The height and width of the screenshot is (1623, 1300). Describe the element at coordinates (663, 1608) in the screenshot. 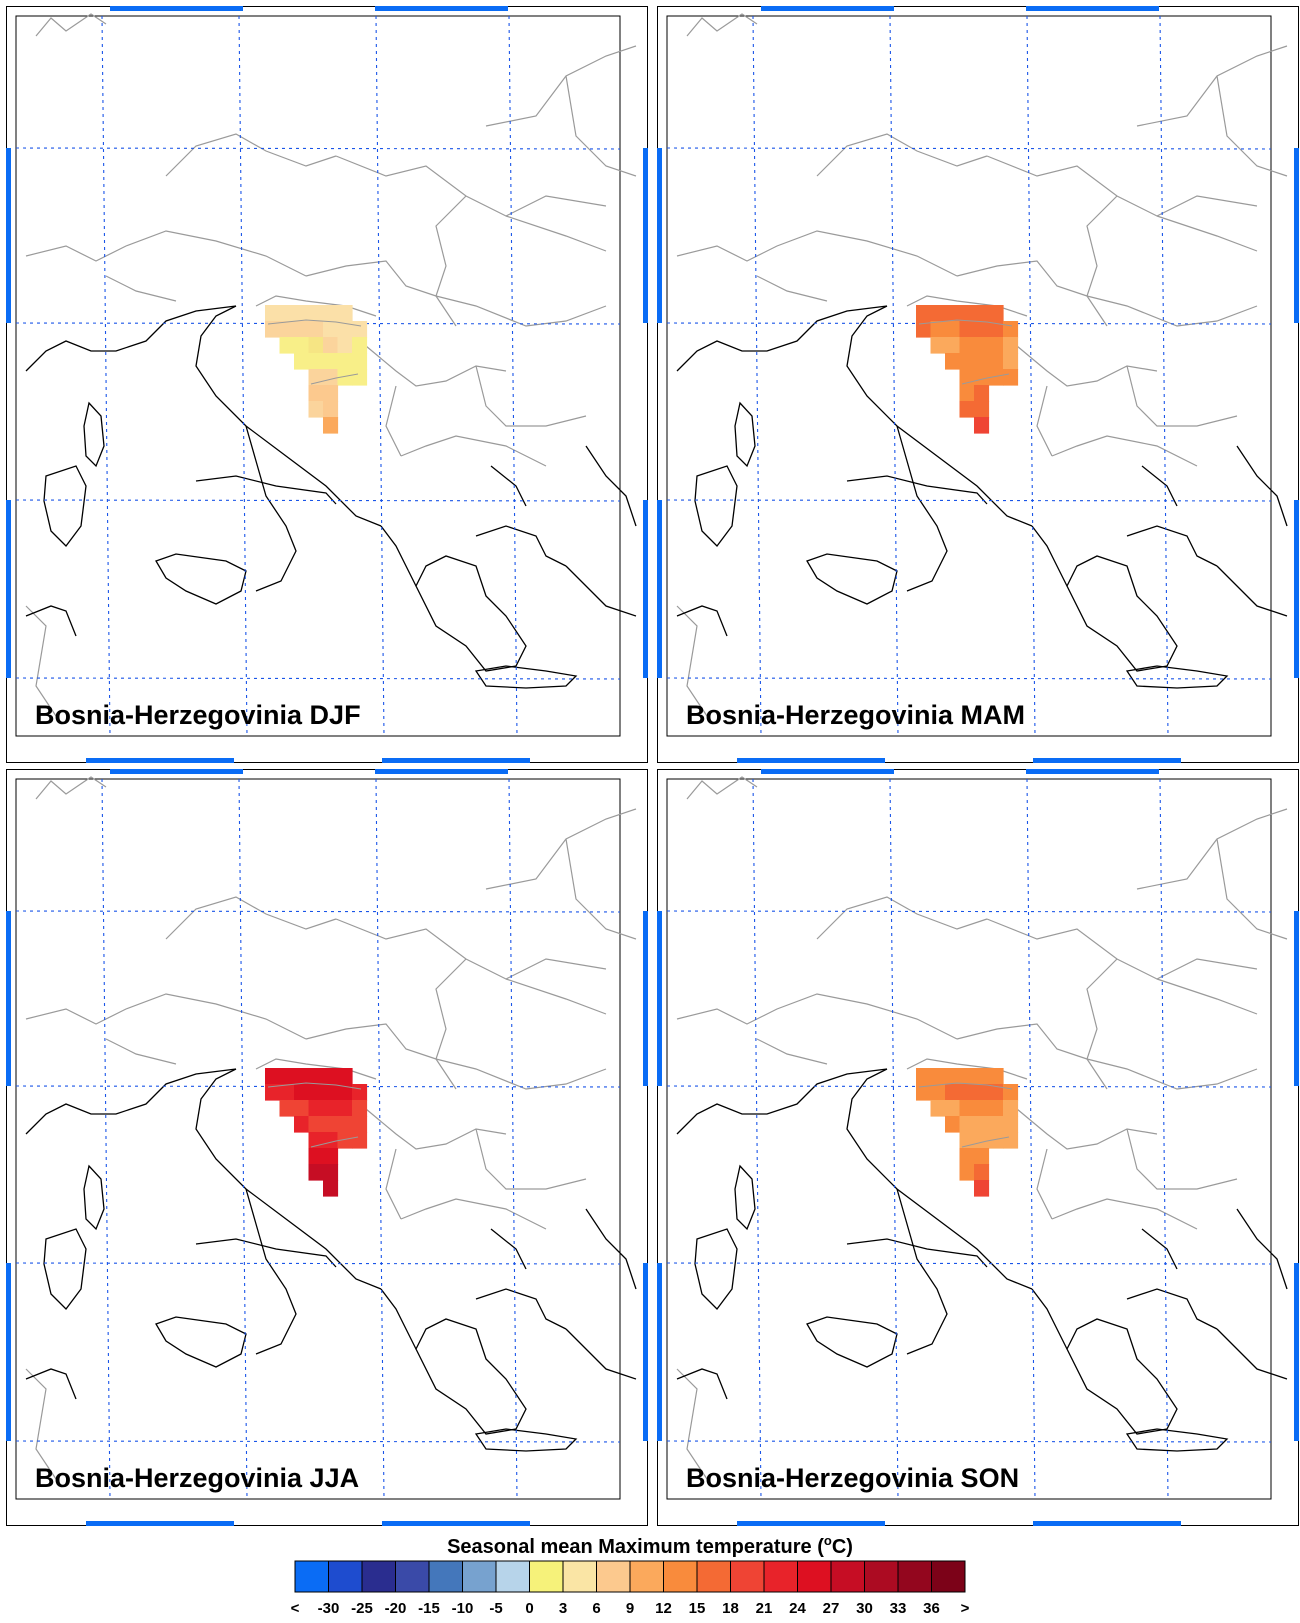

I see `colorbar-tick-label: 12` at that location.